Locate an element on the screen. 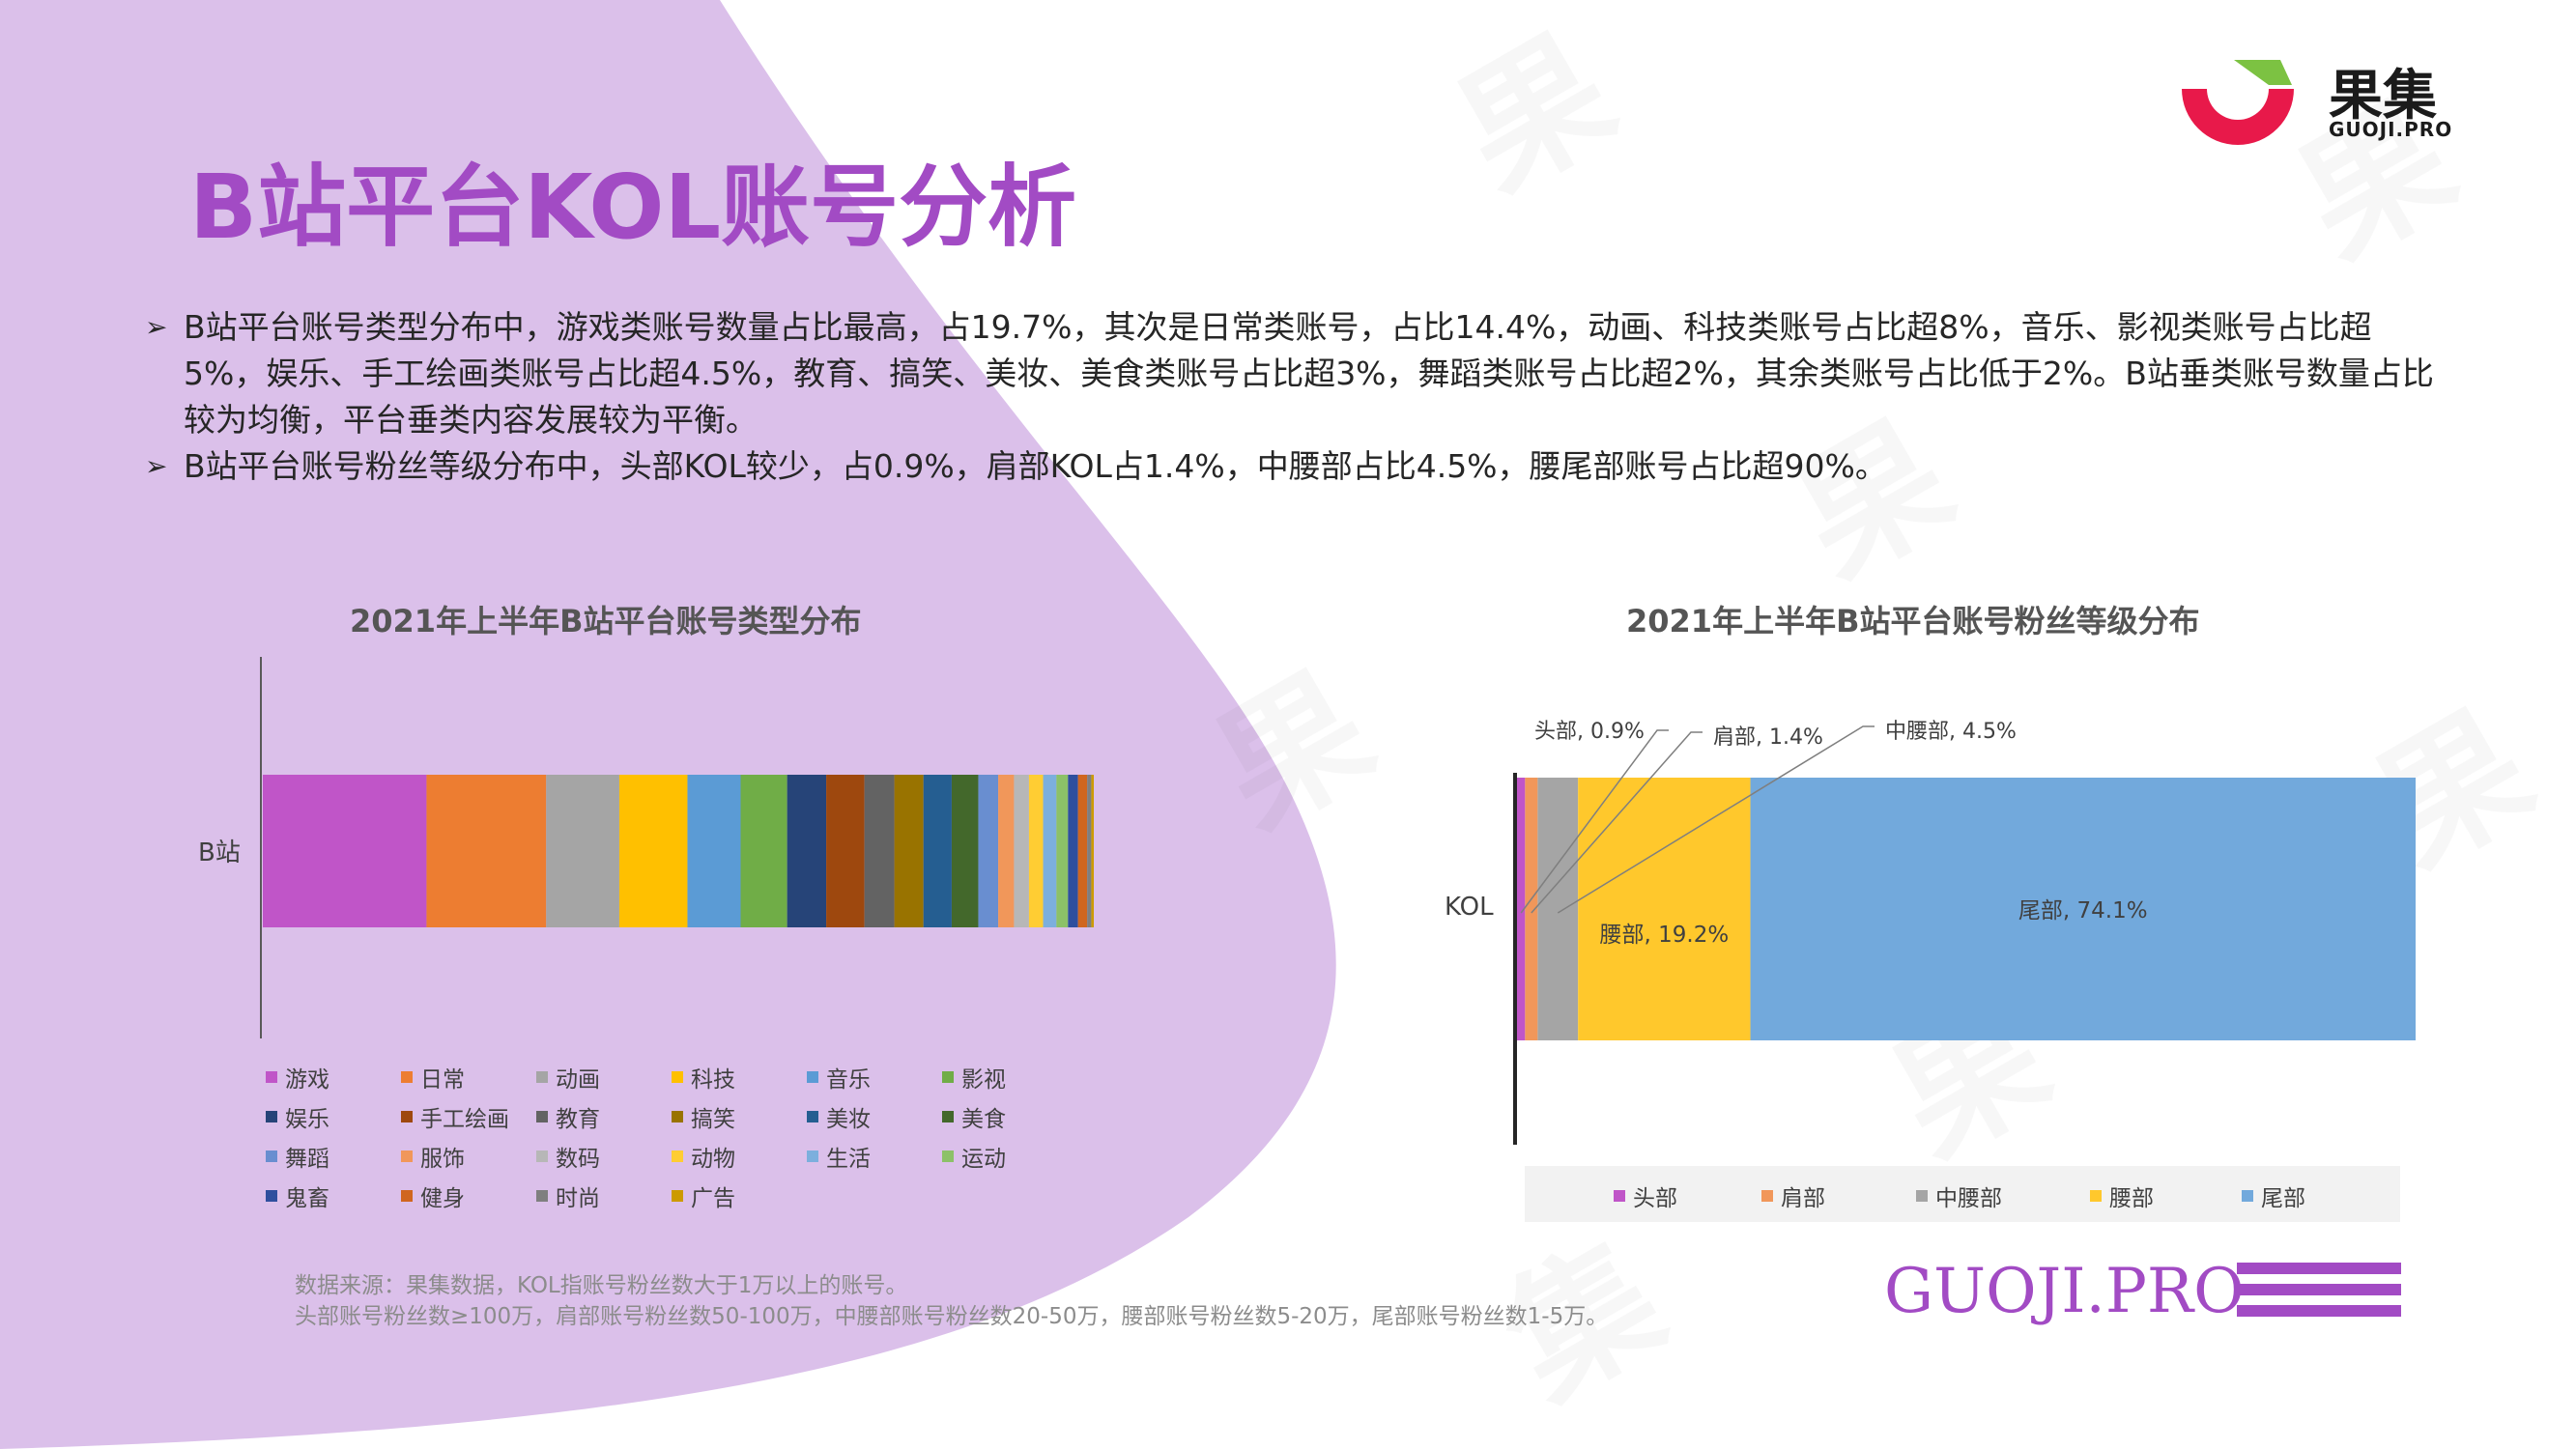 This screenshot has height=1449, width=2576. legend-label: 美妆 is located at coordinates (849, 1119).